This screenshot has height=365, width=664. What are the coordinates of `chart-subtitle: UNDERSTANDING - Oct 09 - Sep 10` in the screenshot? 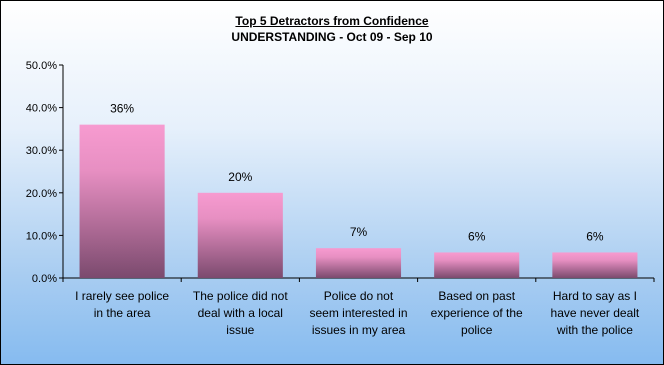 It's located at (332, 37).